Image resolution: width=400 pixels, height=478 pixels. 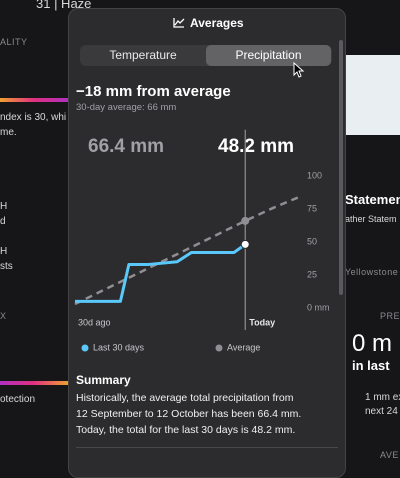 What do you see at coordinates (143, 55) in the screenshot?
I see `tab: Temperature` at bounding box center [143, 55].